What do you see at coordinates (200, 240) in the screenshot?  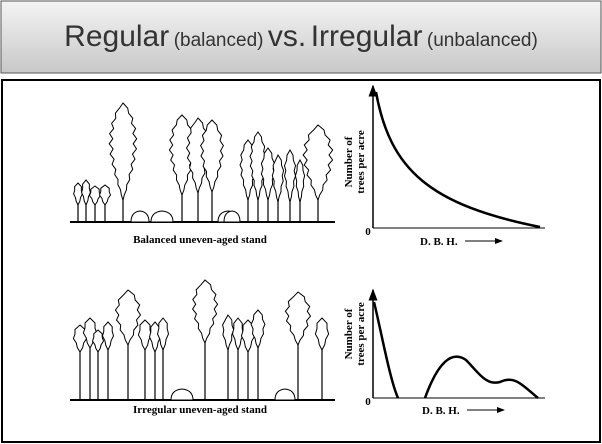 I see `caption: Balanced uneven-aged stand` at bounding box center [200, 240].